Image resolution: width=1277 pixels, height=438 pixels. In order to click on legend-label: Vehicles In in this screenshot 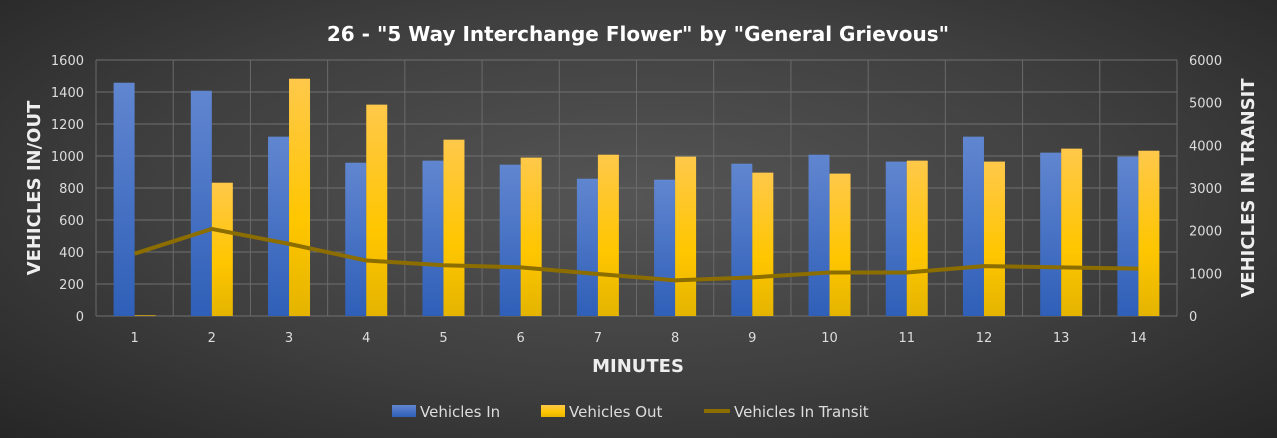, I will do `click(460, 412)`.